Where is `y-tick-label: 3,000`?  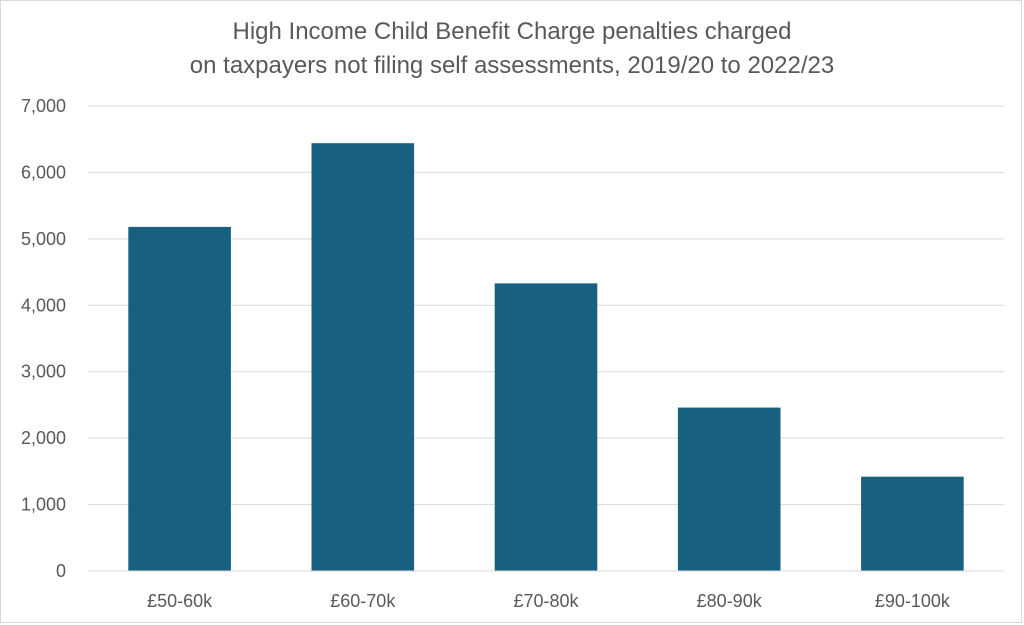 y-tick-label: 3,000 is located at coordinates (43, 372).